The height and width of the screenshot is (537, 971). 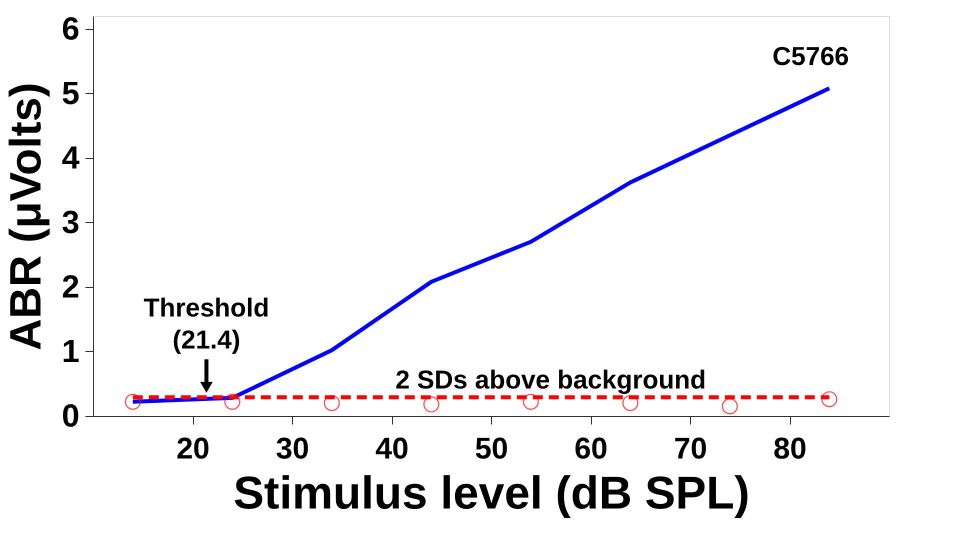 I want to click on x-tick-label: 30, so click(x=293, y=449).